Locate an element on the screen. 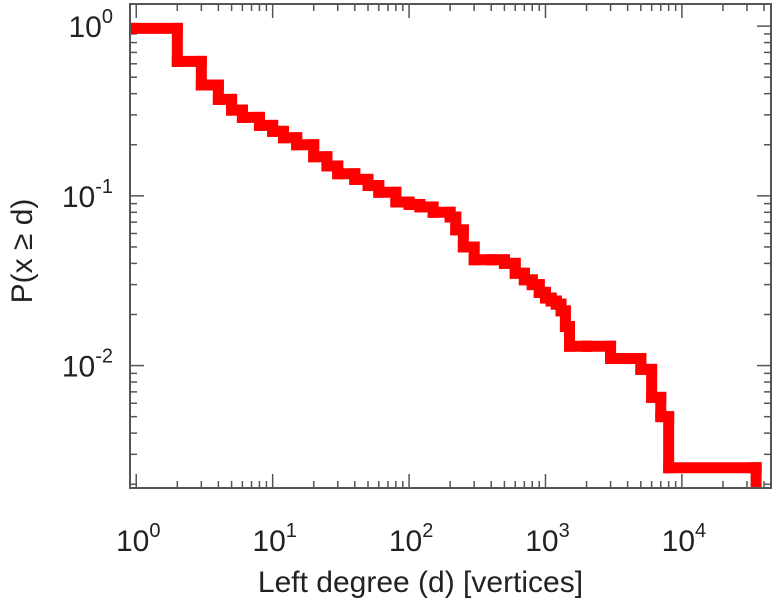  y-tick-label: 10⁻² is located at coordinates (87, 365).